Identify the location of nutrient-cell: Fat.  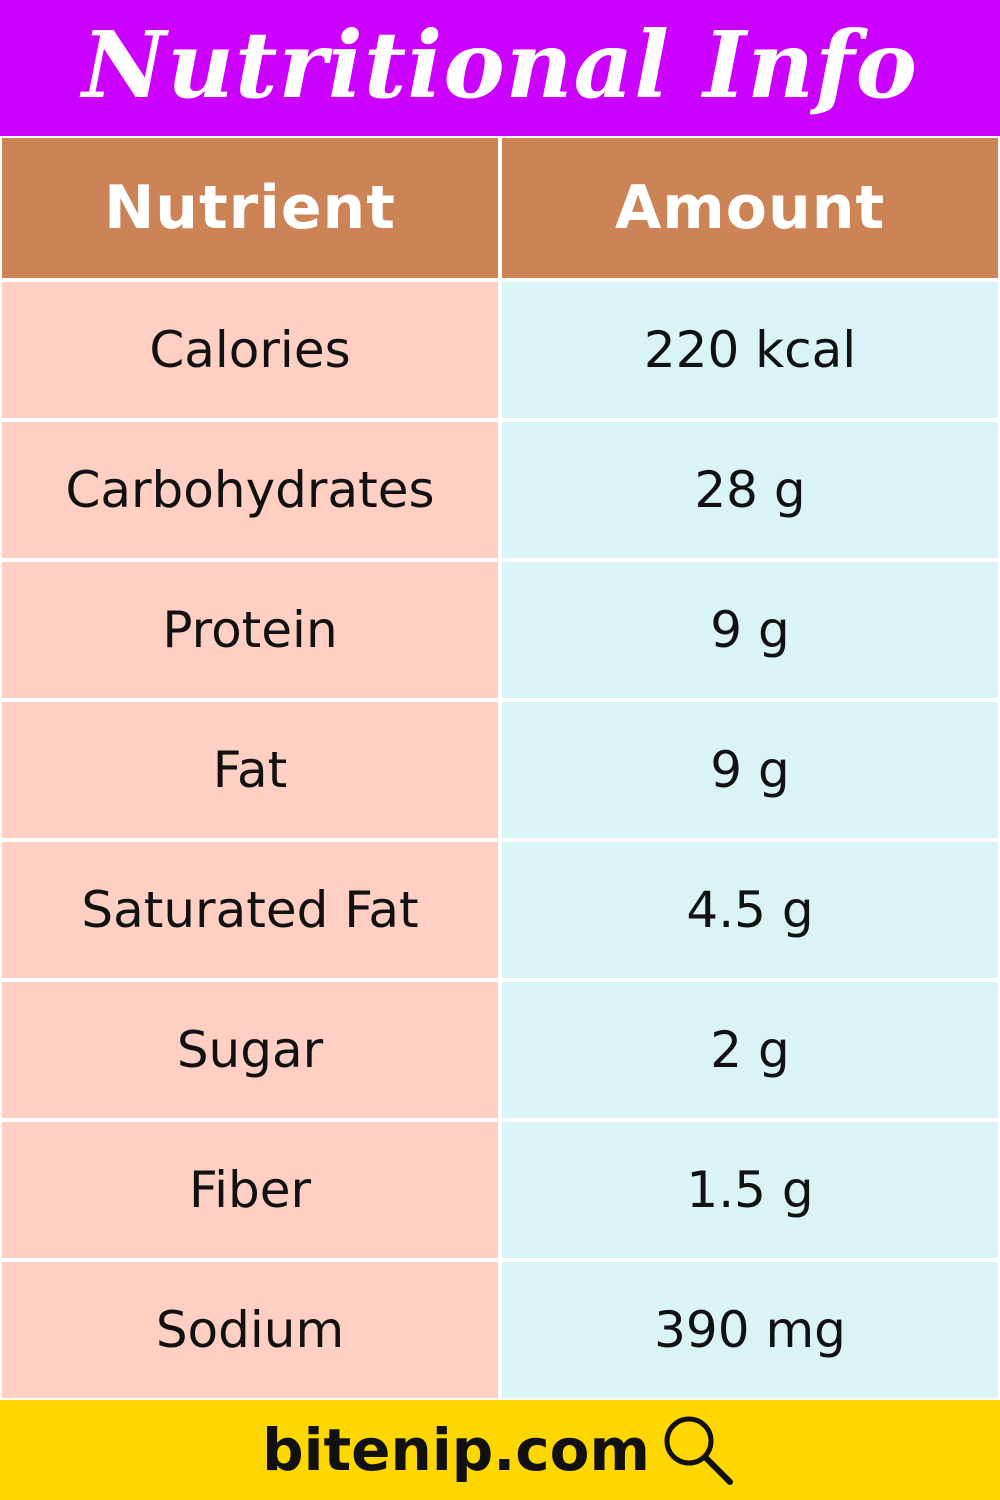
(250, 770).